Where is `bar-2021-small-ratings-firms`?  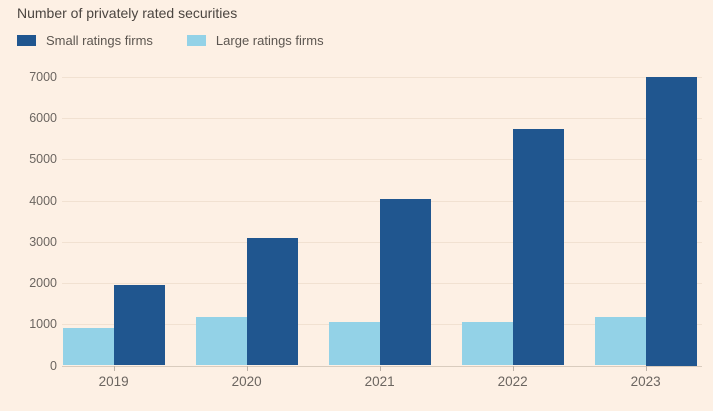 bar-2021-small-ratings-firms is located at coordinates (405, 282).